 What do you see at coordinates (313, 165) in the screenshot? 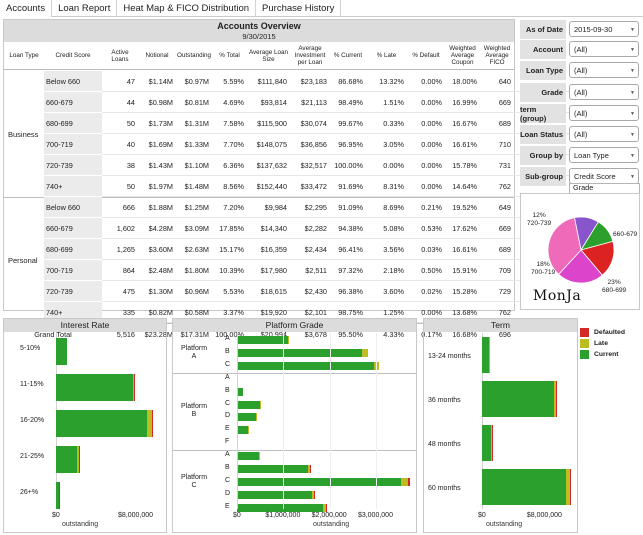
I see `table-cell: $32,517` at bounding box center [313, 165].